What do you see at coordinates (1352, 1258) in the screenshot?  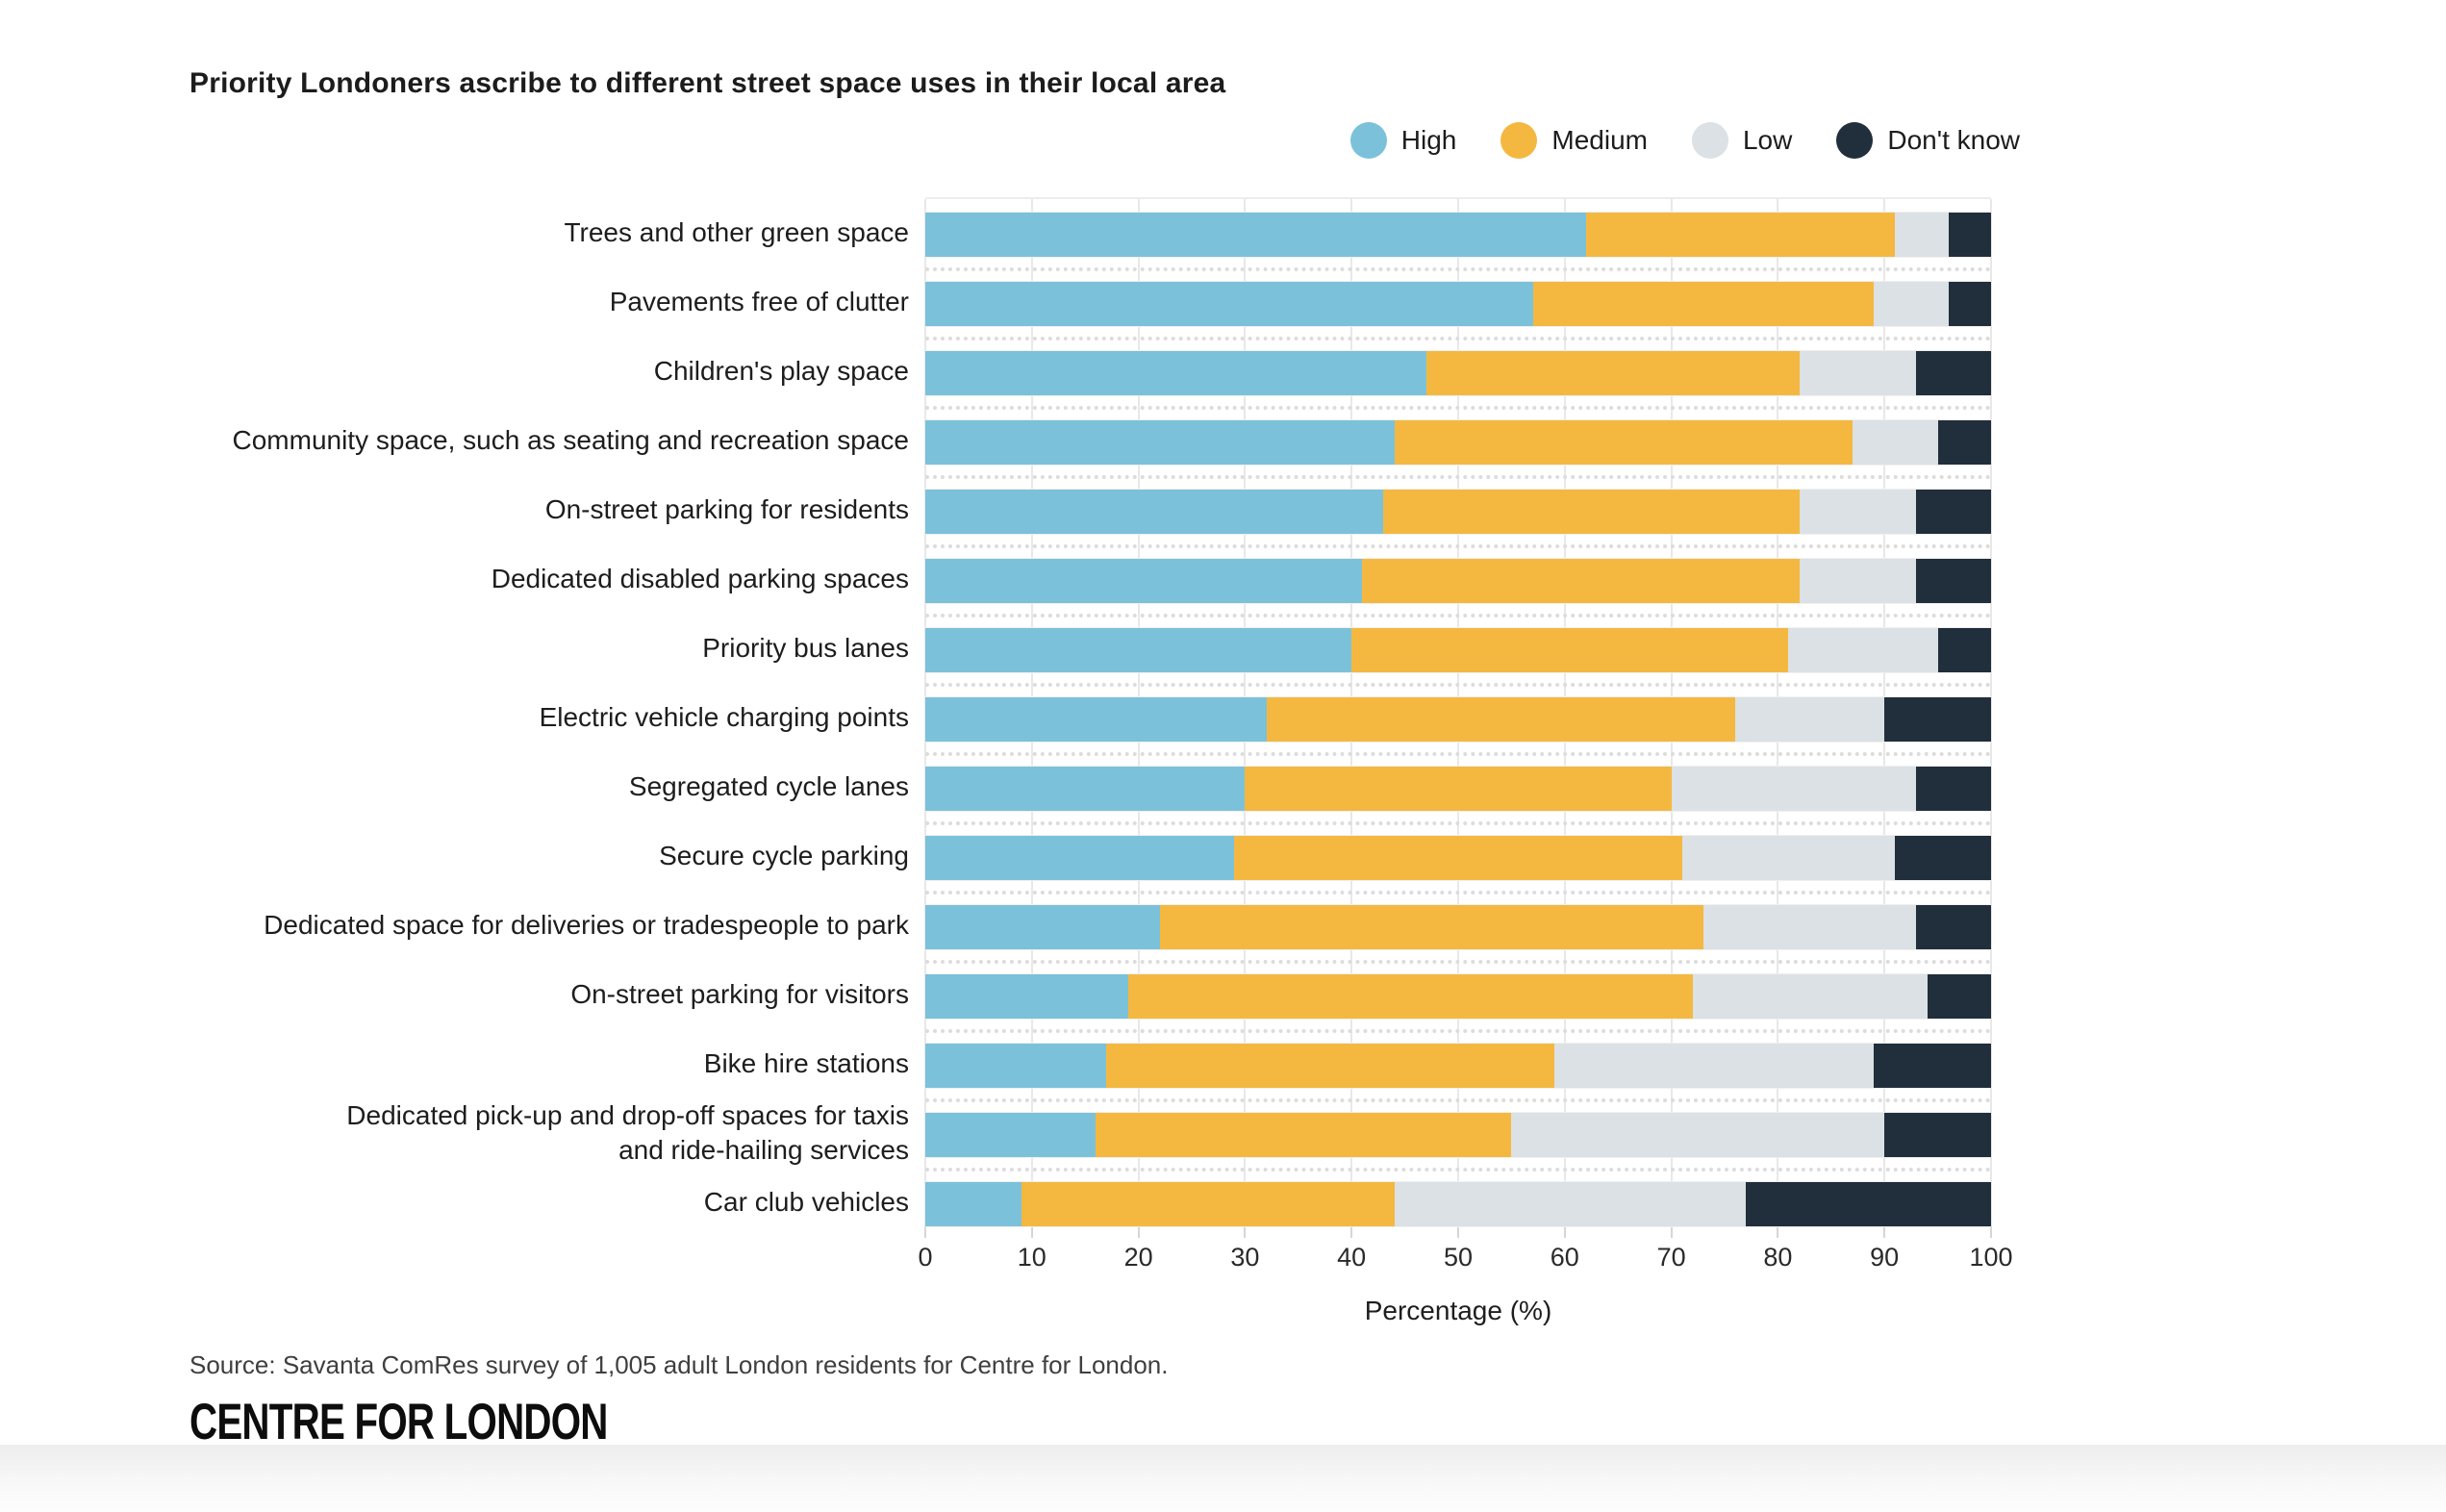 I see `x-tick-label: 40` at bounding box center [1352, 1258].